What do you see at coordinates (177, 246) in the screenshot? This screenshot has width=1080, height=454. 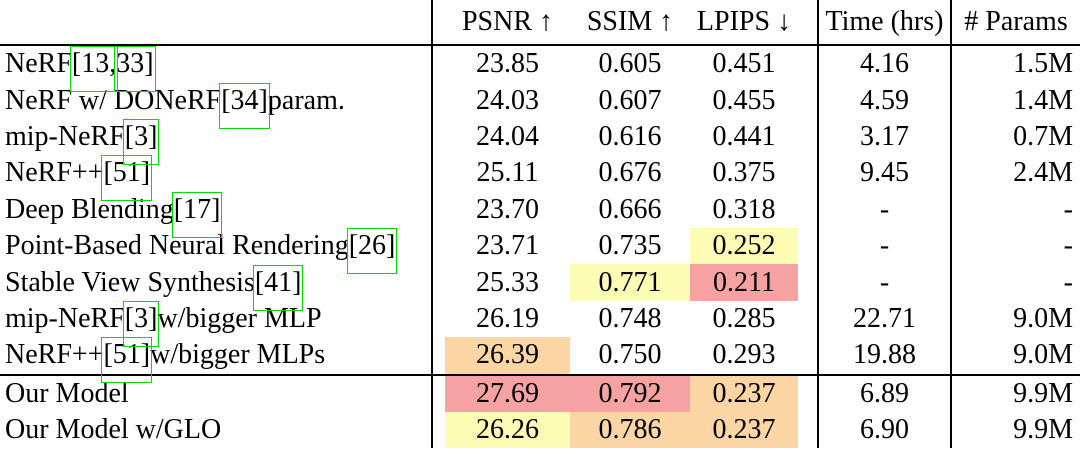 I see `method-name-text: Point-Based Neural Rendering` at bounding box center [177, 246].